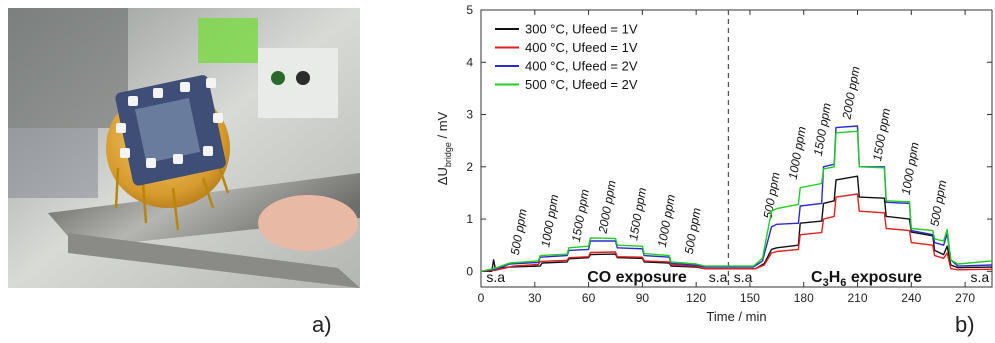 This screenshot has height=343, width=995. What do you see at coordinates (581, 66) in the screenshot?
I see `legend-entry-2: 400 °C, Ufeed = 2V` at bounding box center [581, 66].